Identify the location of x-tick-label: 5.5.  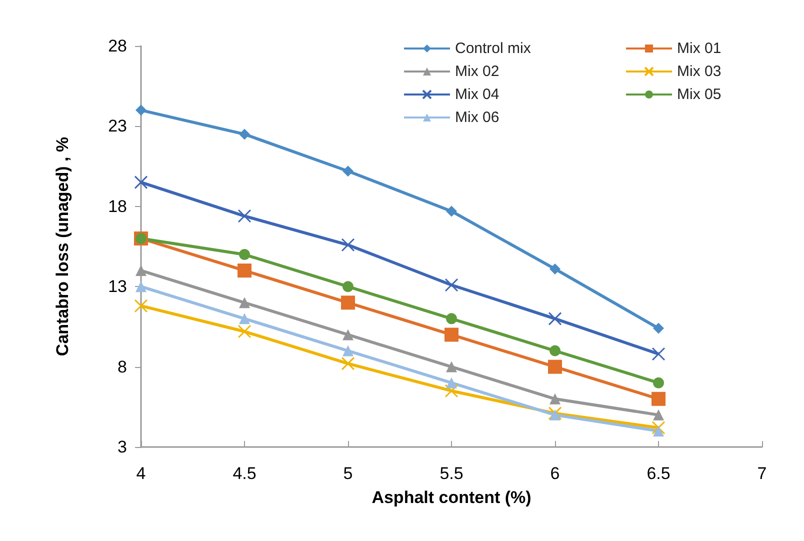
(452, 473).